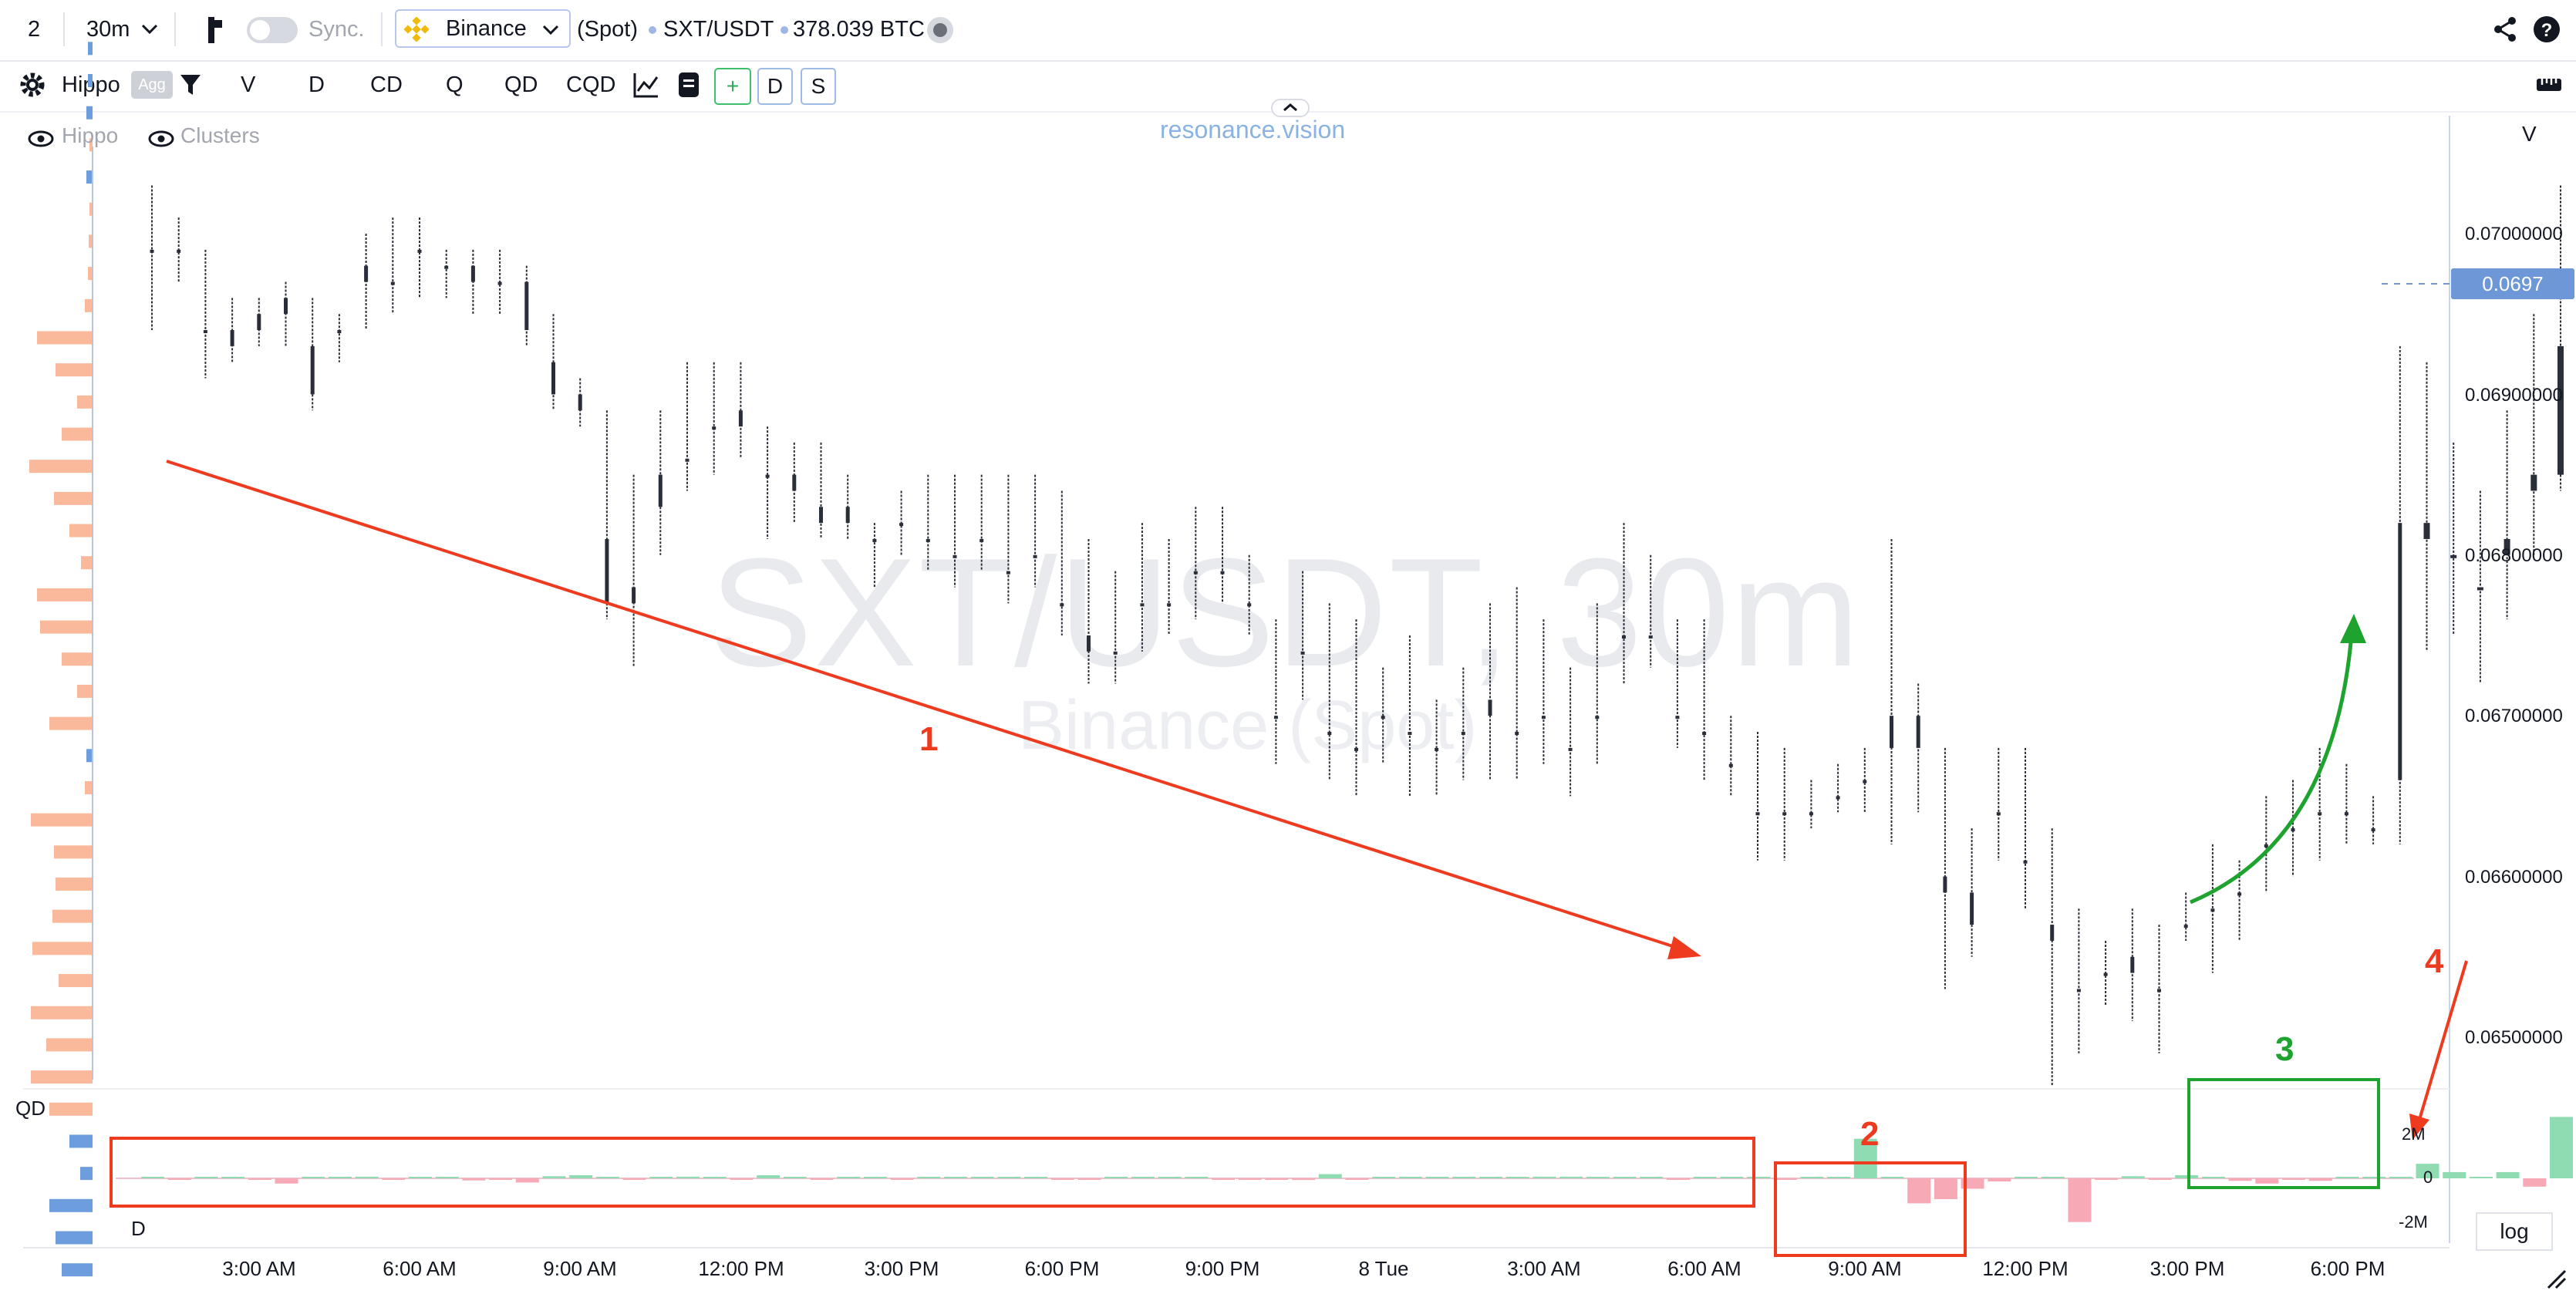 The height and width of the screenshot is (1294, 2576). Describe the element at coordinates (483, 28) in the screenshot. I see `exchange-select: Binance` at that location.